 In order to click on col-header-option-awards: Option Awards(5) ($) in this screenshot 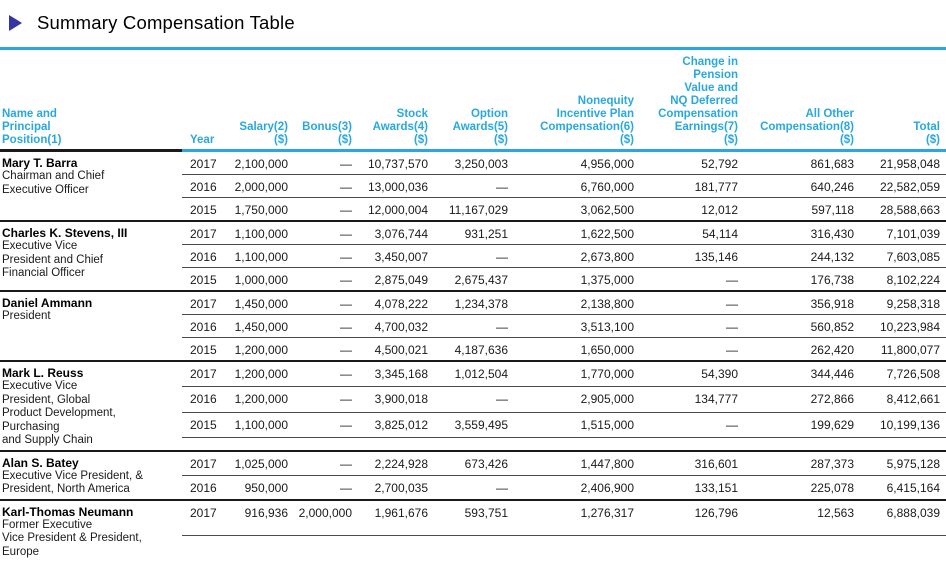, I will do `click(474, 100)`.